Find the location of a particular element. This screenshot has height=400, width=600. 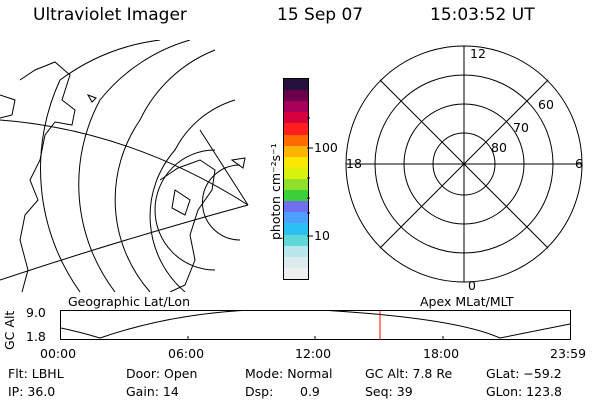

orbit-x-tick-4: 23:59 is located at coordinates (568, 353).